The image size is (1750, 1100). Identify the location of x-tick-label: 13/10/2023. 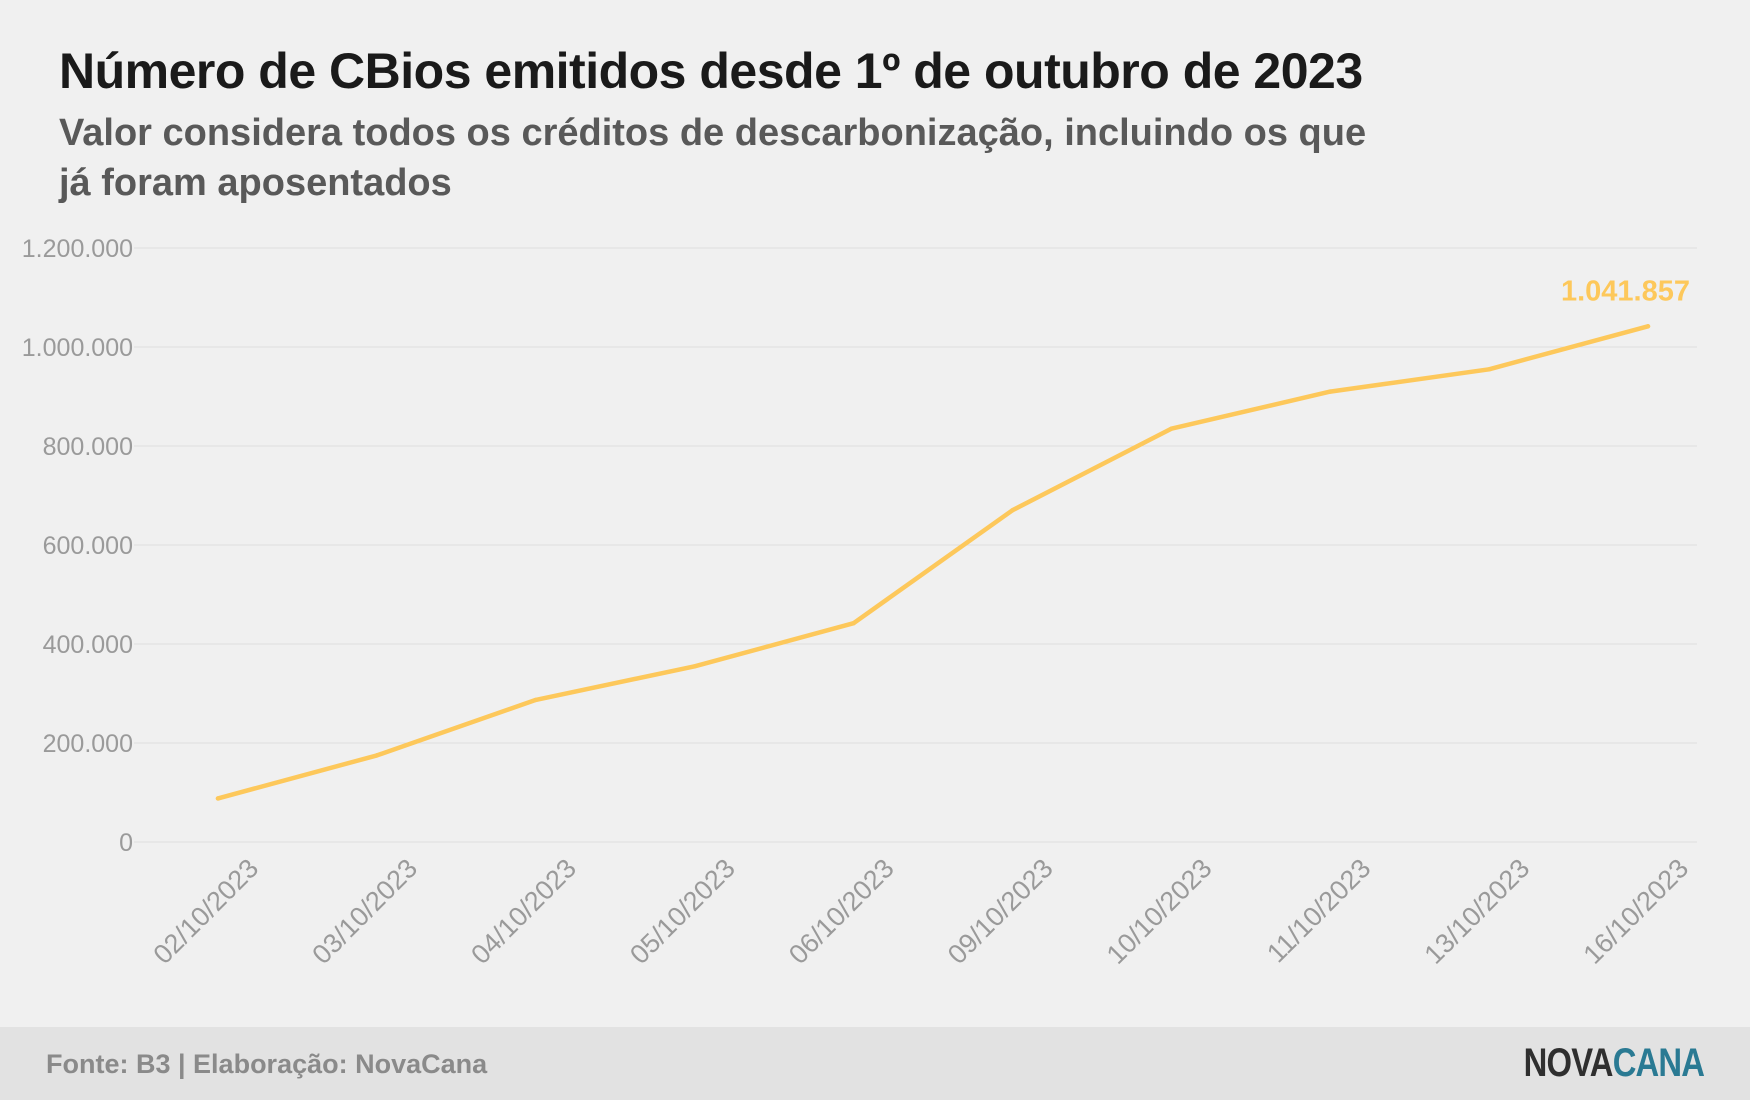
(1477, 911).